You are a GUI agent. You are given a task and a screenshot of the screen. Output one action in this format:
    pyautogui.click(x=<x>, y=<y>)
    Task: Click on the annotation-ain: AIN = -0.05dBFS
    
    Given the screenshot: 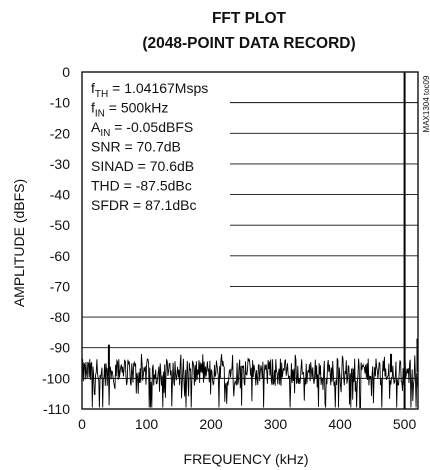 What is the action you would take?
    pyautogui.click(x=142, y=129)
    